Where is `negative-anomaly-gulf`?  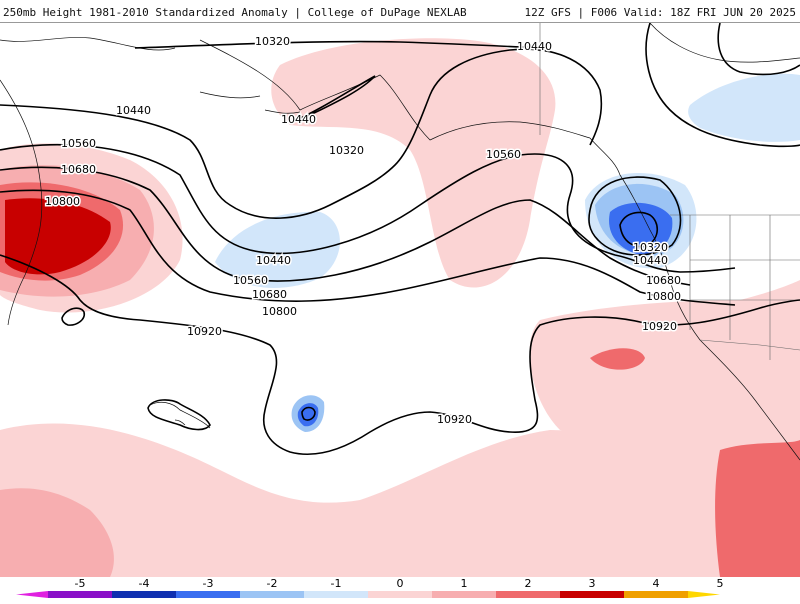
negative-anomaly-gulf is located at coordinates (277, 249).